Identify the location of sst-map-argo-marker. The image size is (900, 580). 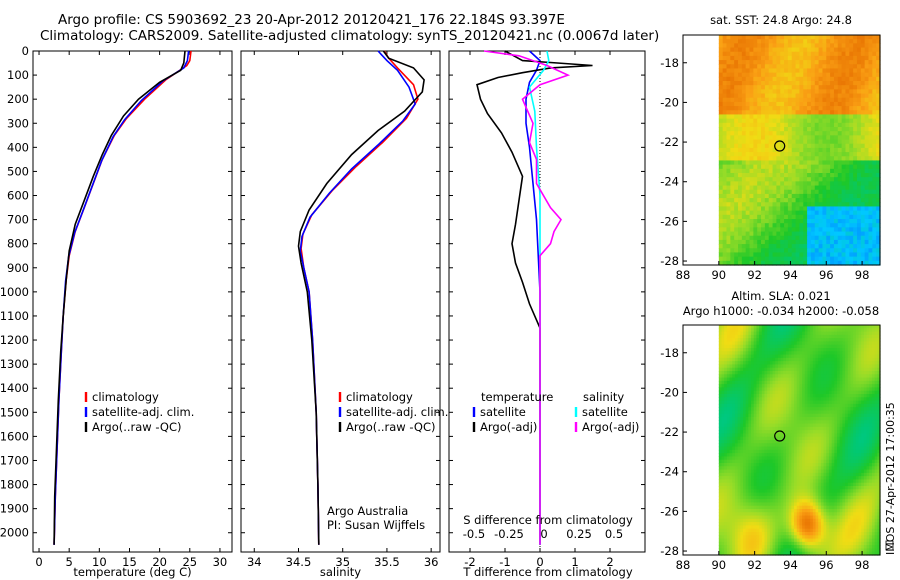
(780, 146).